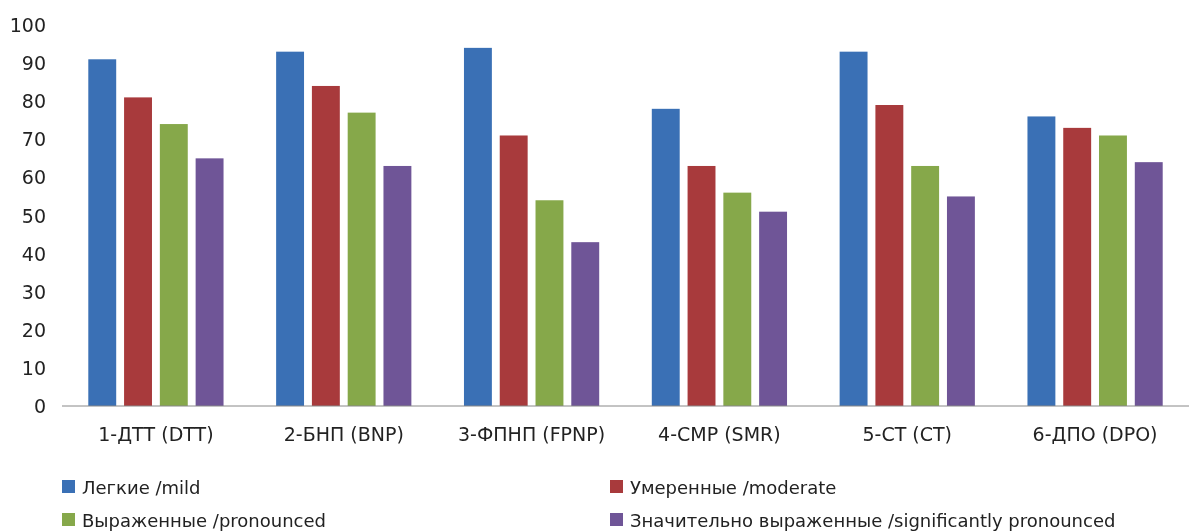 Image resolution: width=1199 pixels, height=531 pixels. I want to click on y-tick-label: 40, so click(33, 253).